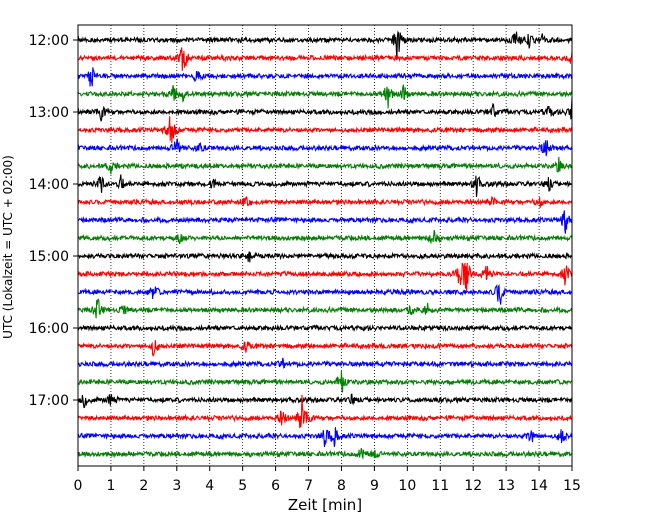 The width and height of the screenshot is (650, 520). What do you see at coordinates (341, 486) in the screenshot?
I see `x-tick-label: 8` at bounding box center [341, 486].